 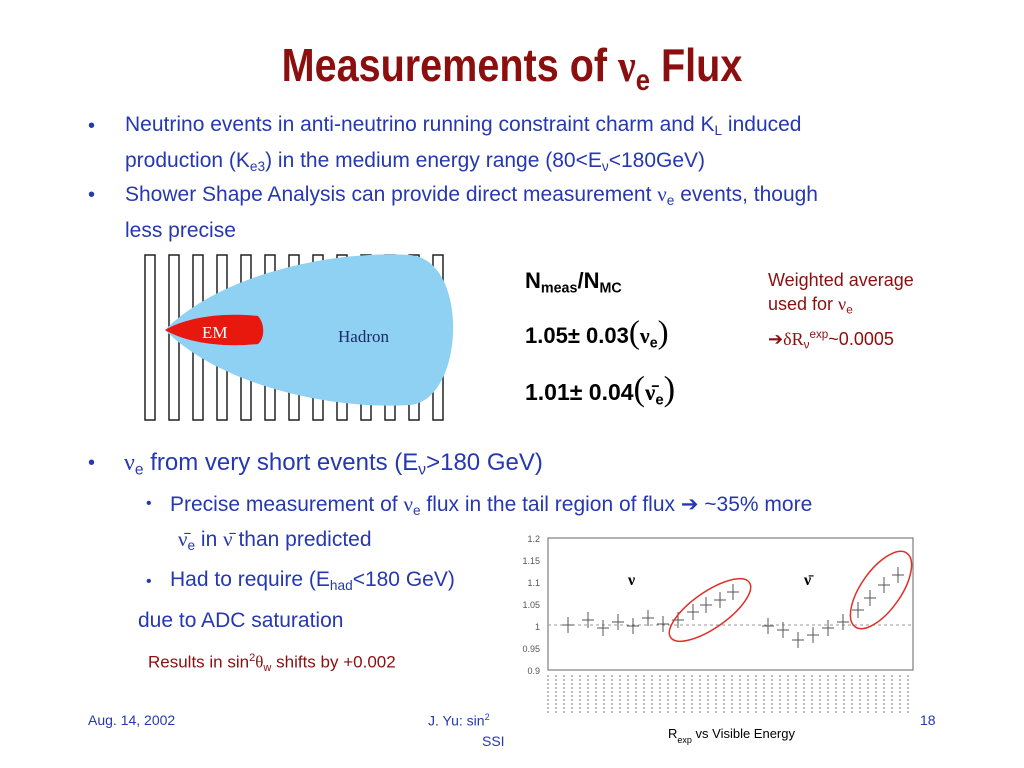 I want to click on ratio-row: 1.05± 0.03(νe), so click(x=597, y=333).